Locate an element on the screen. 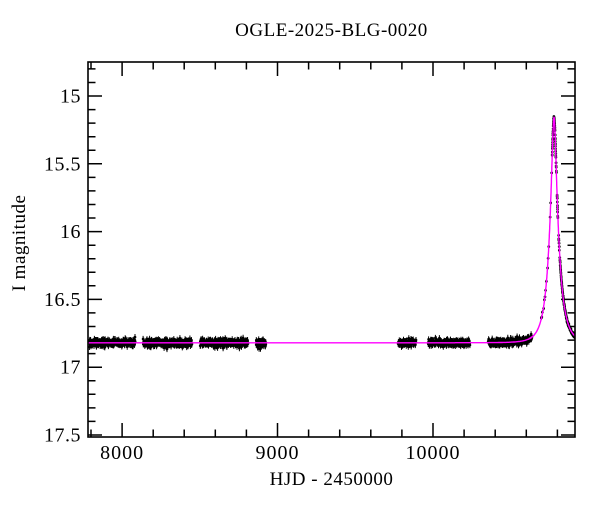  y-tick-label: 17.5 is located at coordinates (62, 436).